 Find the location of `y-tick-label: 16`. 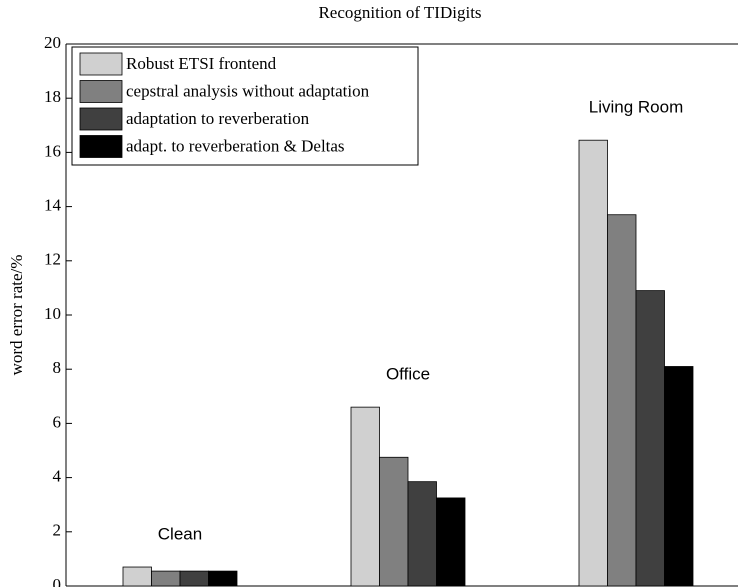

y-tick-label: 16 is located at coordinates (52, 150).